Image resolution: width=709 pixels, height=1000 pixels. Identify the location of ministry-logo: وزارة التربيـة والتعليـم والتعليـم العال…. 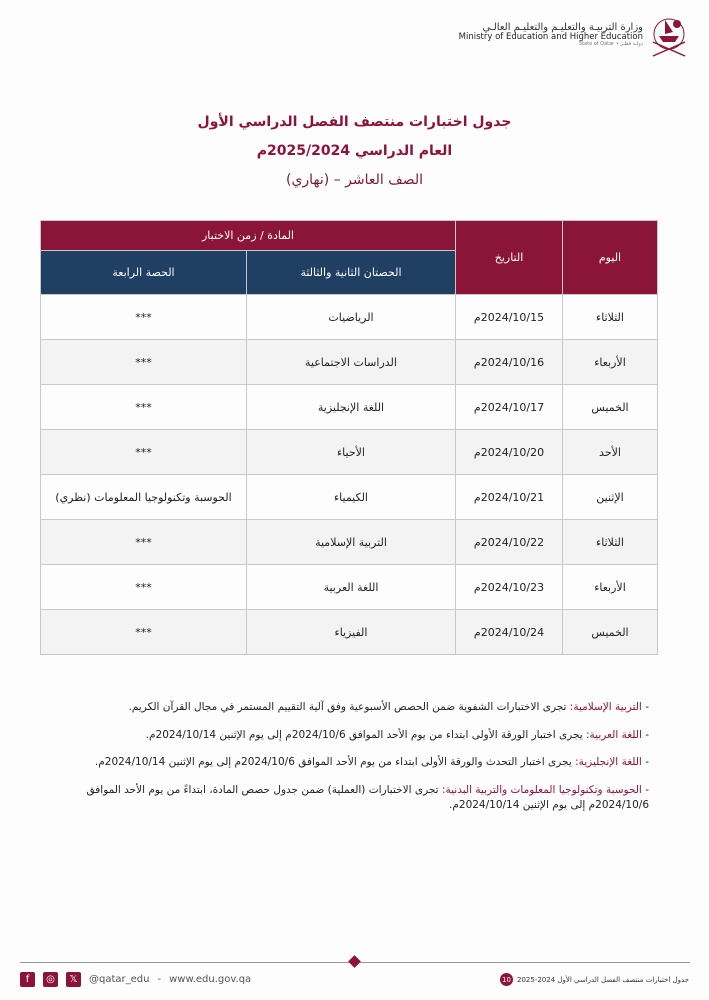
(574, 35).